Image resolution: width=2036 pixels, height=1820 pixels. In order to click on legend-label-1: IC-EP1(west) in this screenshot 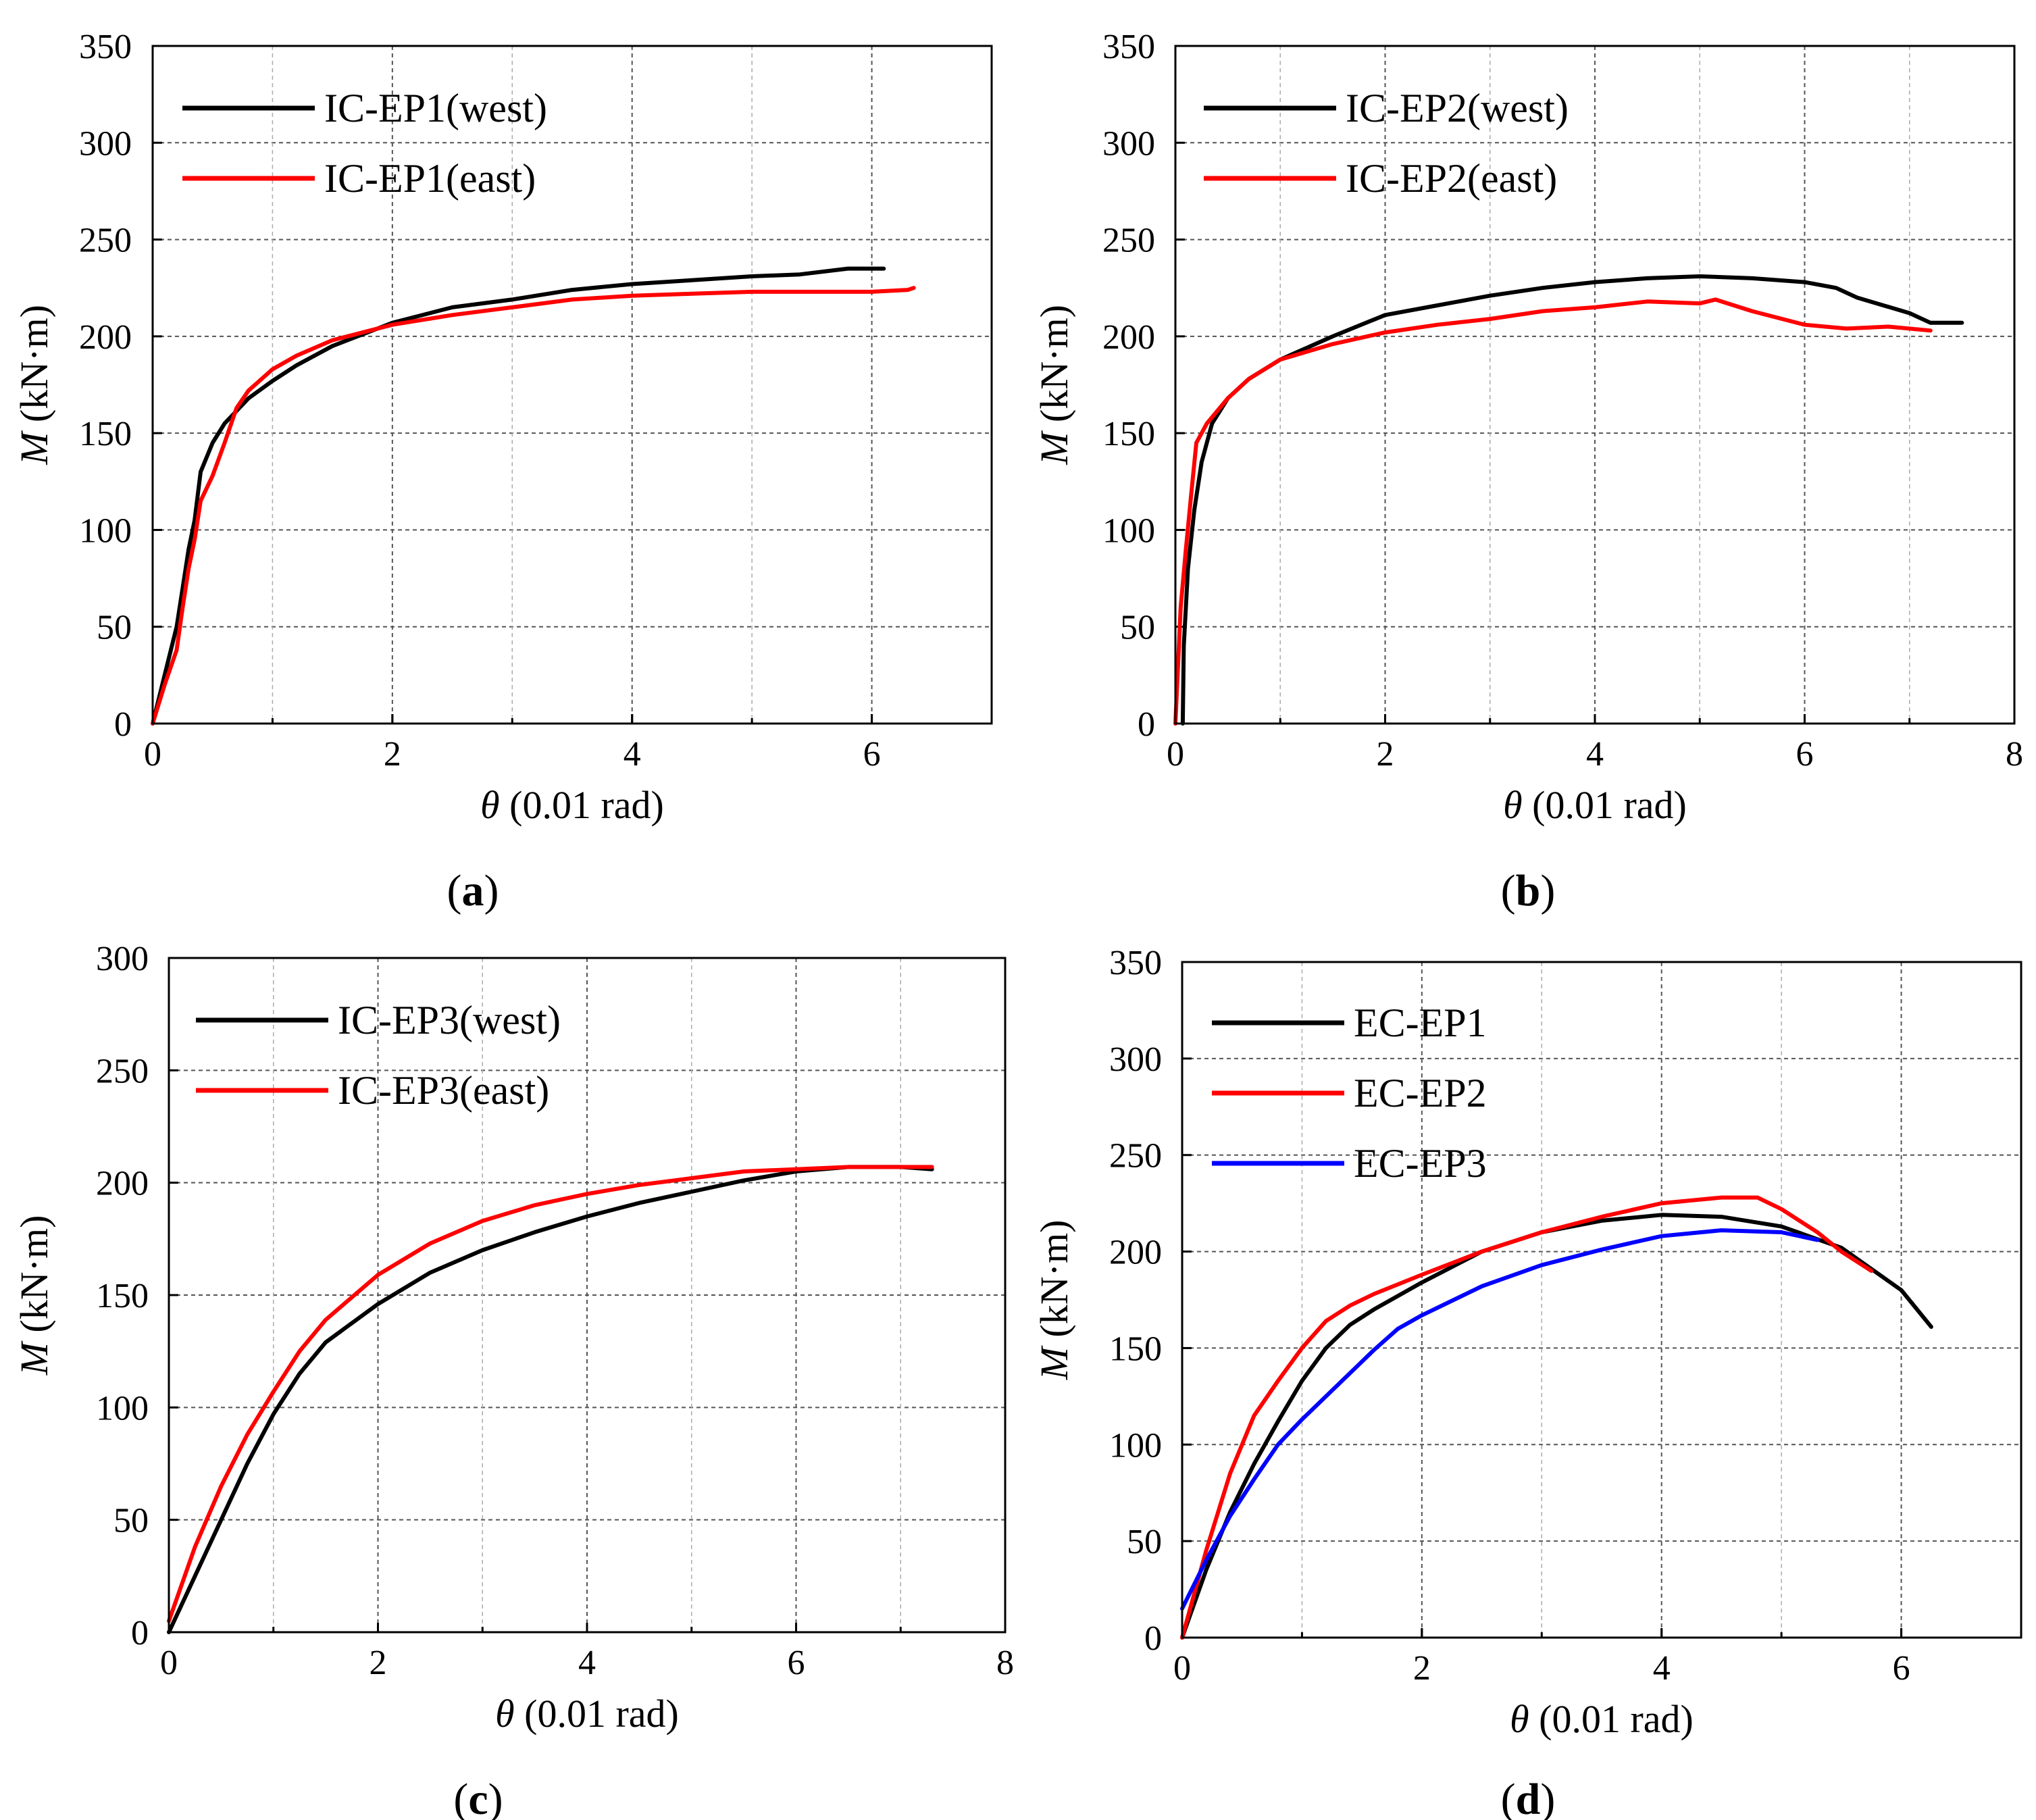, I will do `click(436, 108)`.